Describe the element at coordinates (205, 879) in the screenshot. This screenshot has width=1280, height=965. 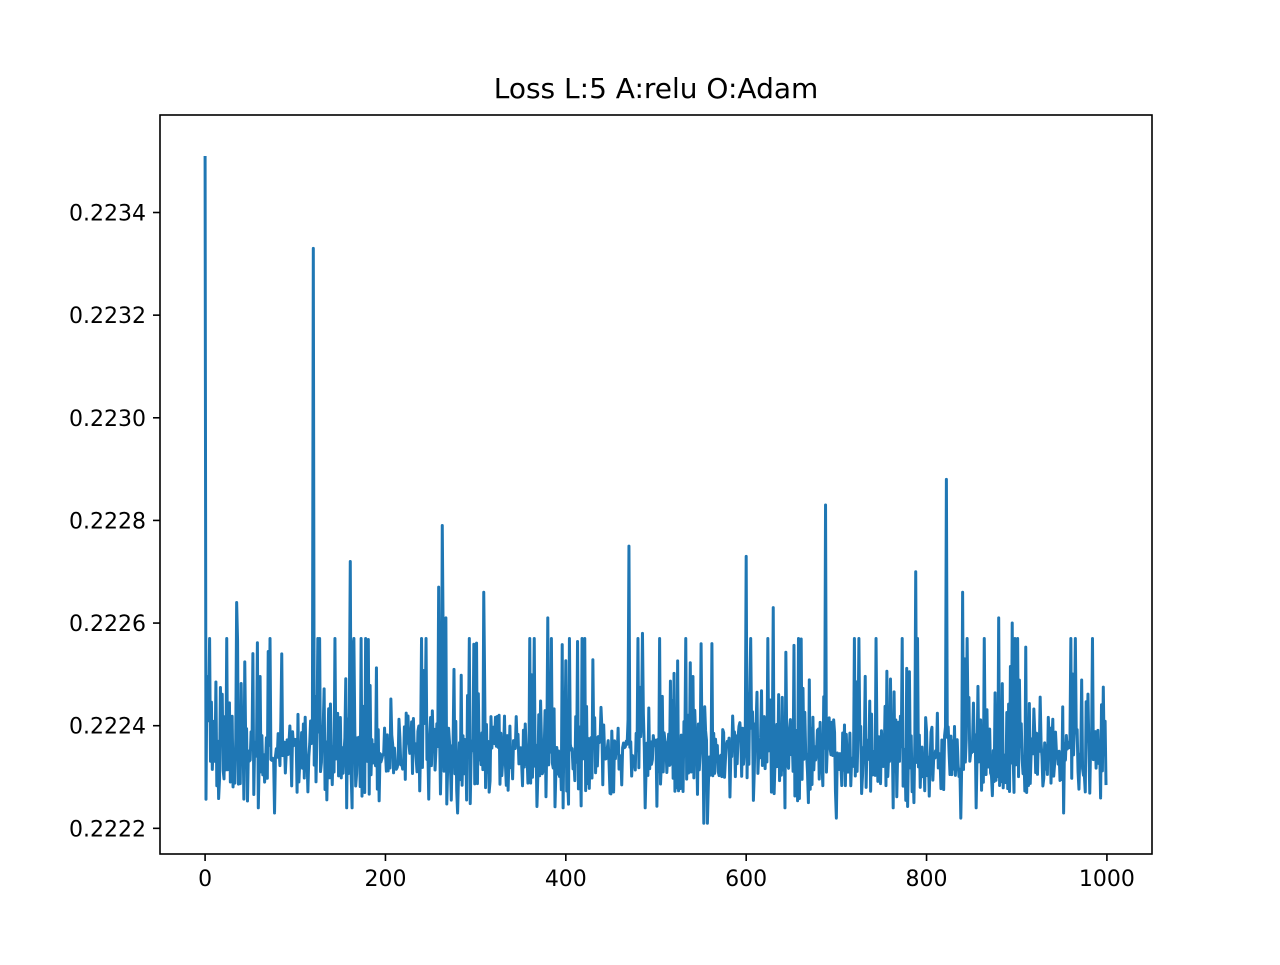
I see `x-tick-label: 0` at that location.